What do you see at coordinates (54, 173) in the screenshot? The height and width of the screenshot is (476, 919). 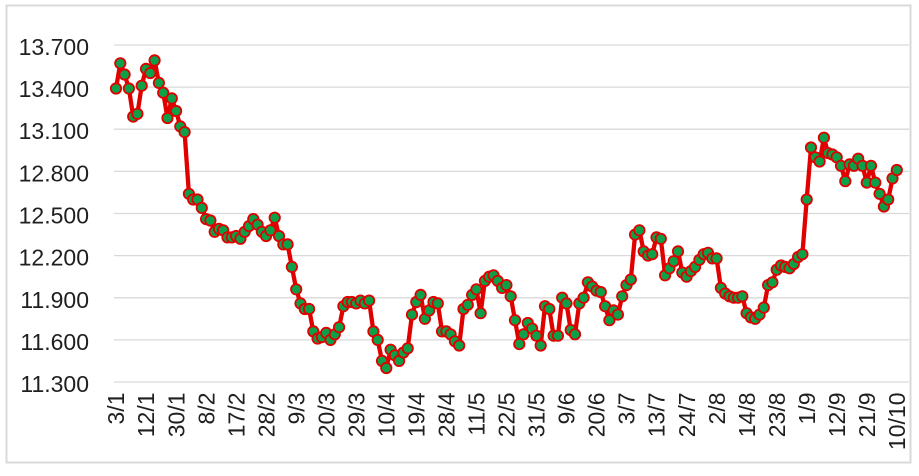 I see `svg-text: 12.800` at bounding box center [54, 173].